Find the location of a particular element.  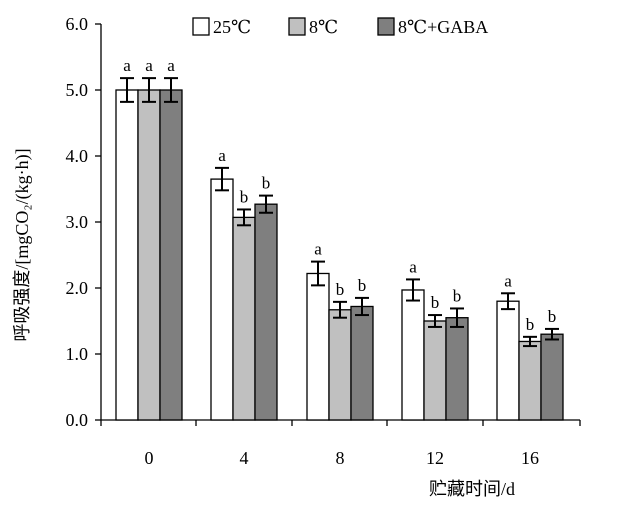

legend-label: 8℃+GABA is located at coordinates (443, 27).